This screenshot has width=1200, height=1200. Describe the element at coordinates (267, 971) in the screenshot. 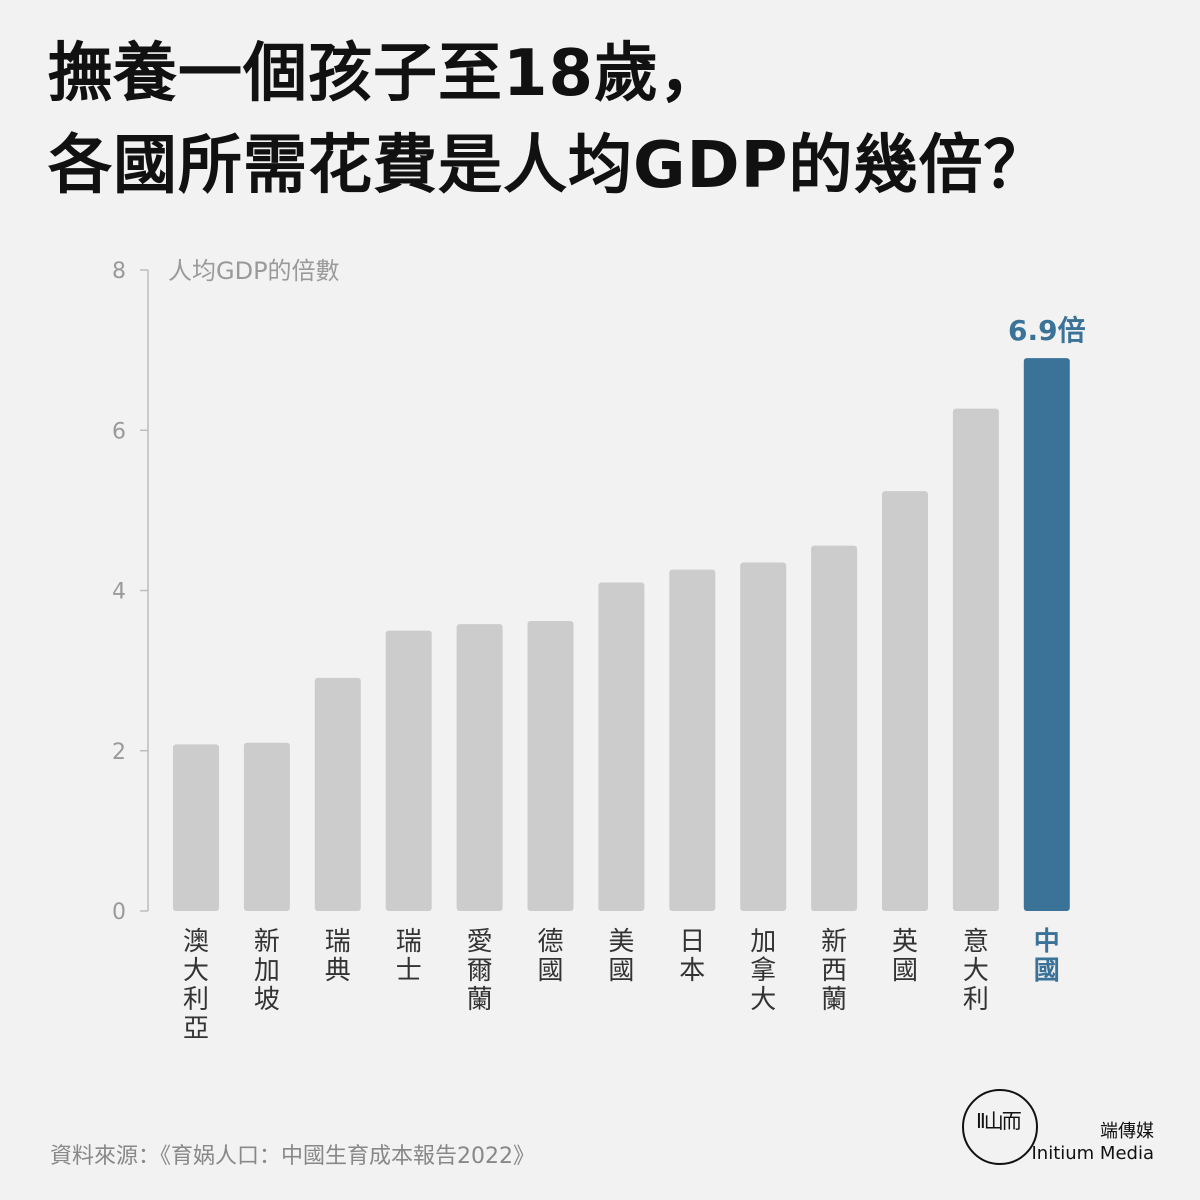

I see `category-label: 新加坡` at that location.